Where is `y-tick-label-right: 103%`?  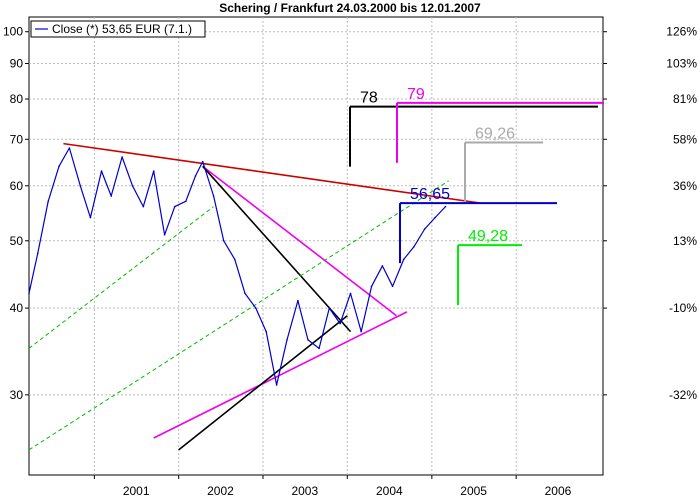 y-tick-label-right: 103% is located at coordinates (681, 63).